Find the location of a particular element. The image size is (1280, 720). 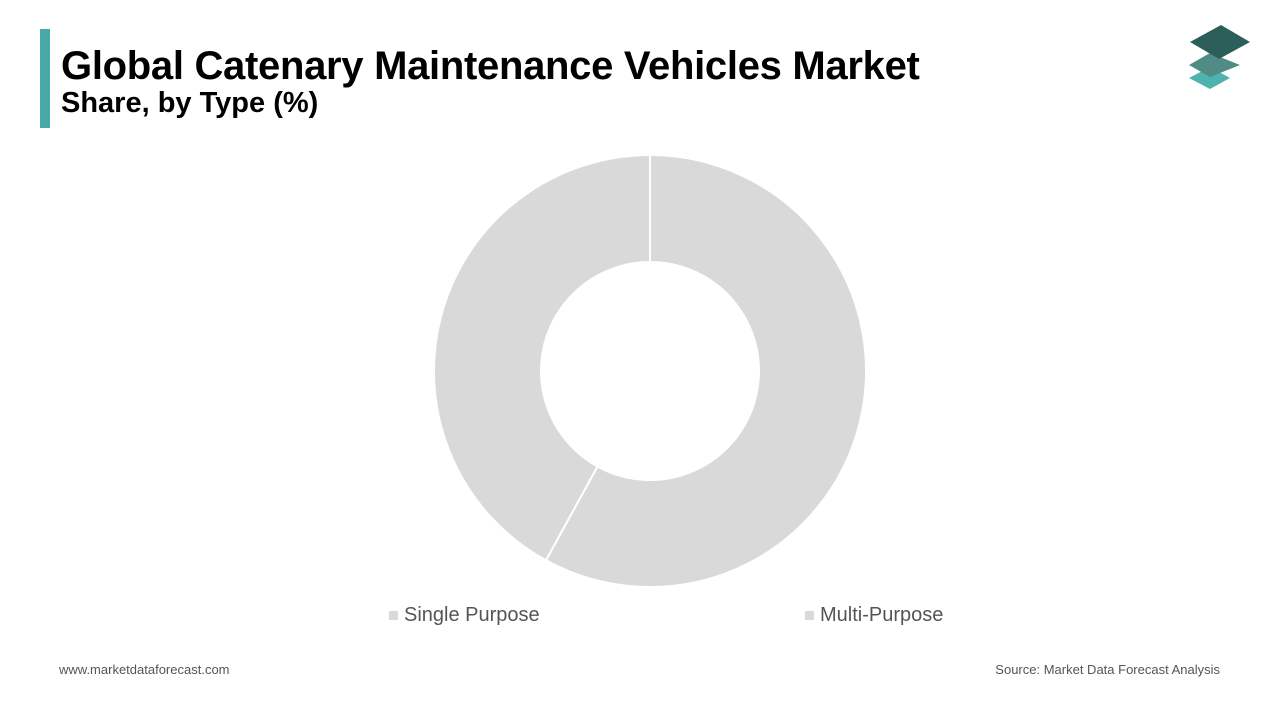

page-subtitle: Share, by Type (%) is located at coordinates (190, 103).